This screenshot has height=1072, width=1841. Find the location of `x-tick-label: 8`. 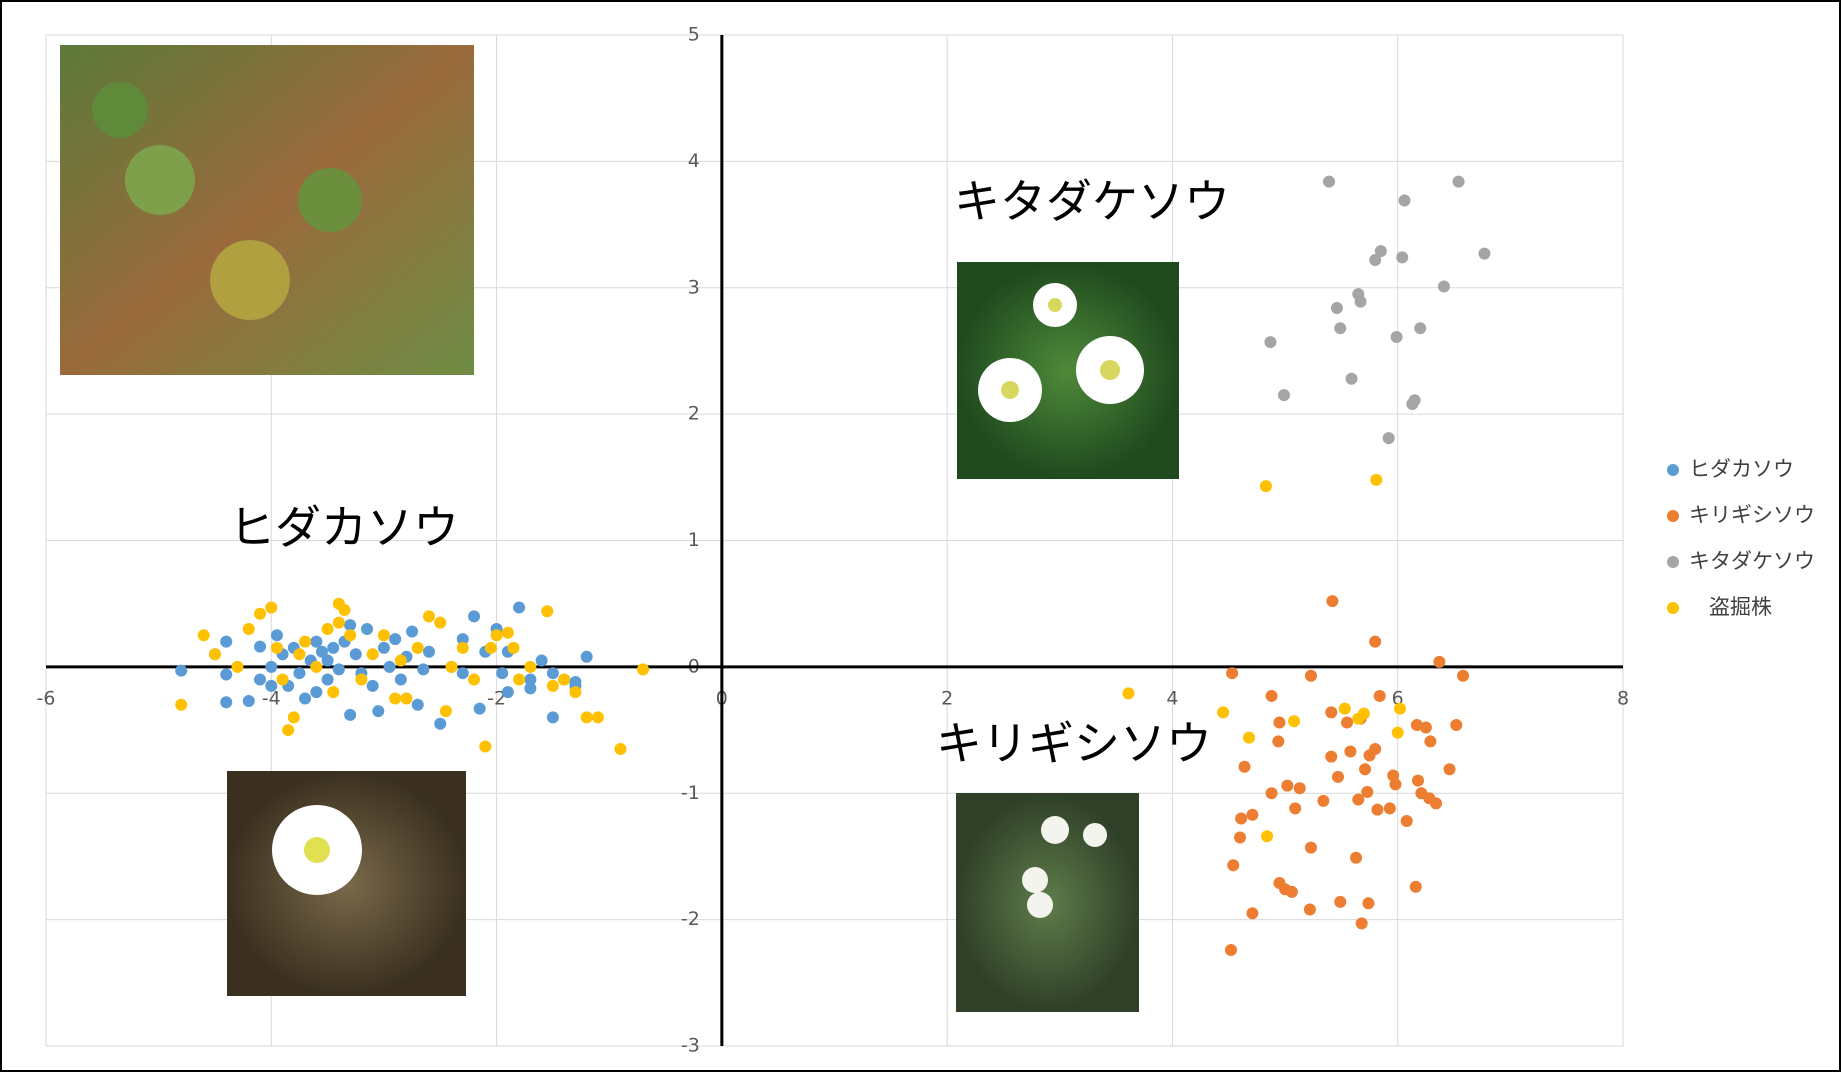

x-tick-label: 8 is located at coordinates (1623, 698).